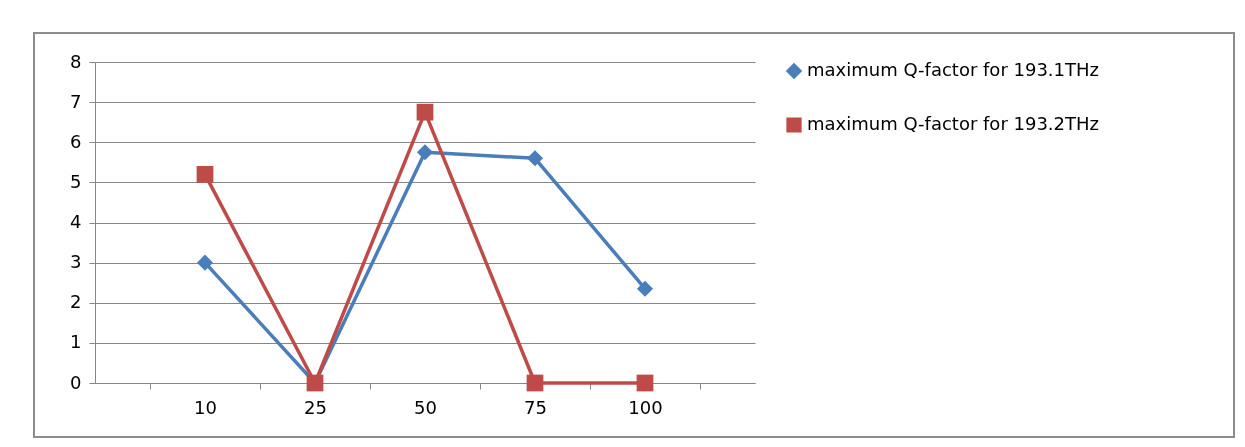 The height and width of the screenshot is (447, 1245). I want to click on y-tick-label: 6, so click(76, 141).